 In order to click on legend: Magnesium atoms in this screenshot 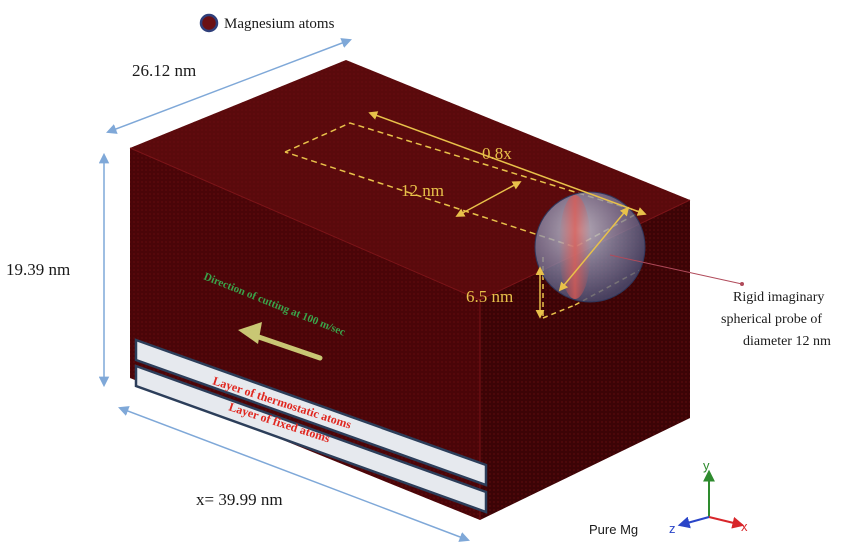, I will do `click(267, 23)`.